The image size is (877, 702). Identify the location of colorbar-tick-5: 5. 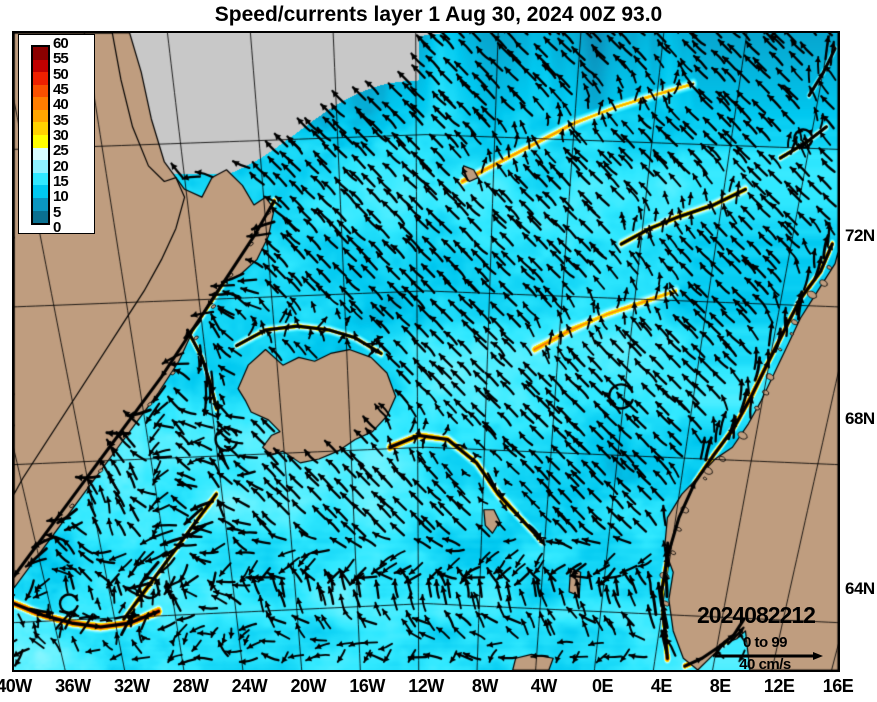
(57, 212).